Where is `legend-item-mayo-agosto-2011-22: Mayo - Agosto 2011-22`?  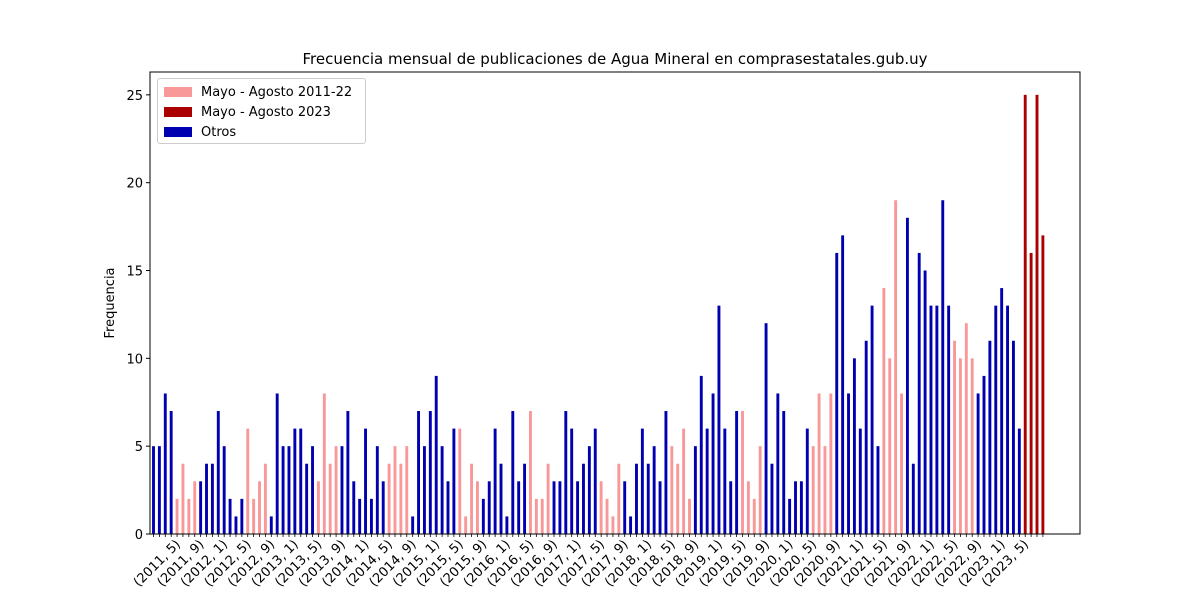 legend-item-mayo-agosto-2011-22: Mayo - Agosto 2011-22 is located at coordinates (258, 92).